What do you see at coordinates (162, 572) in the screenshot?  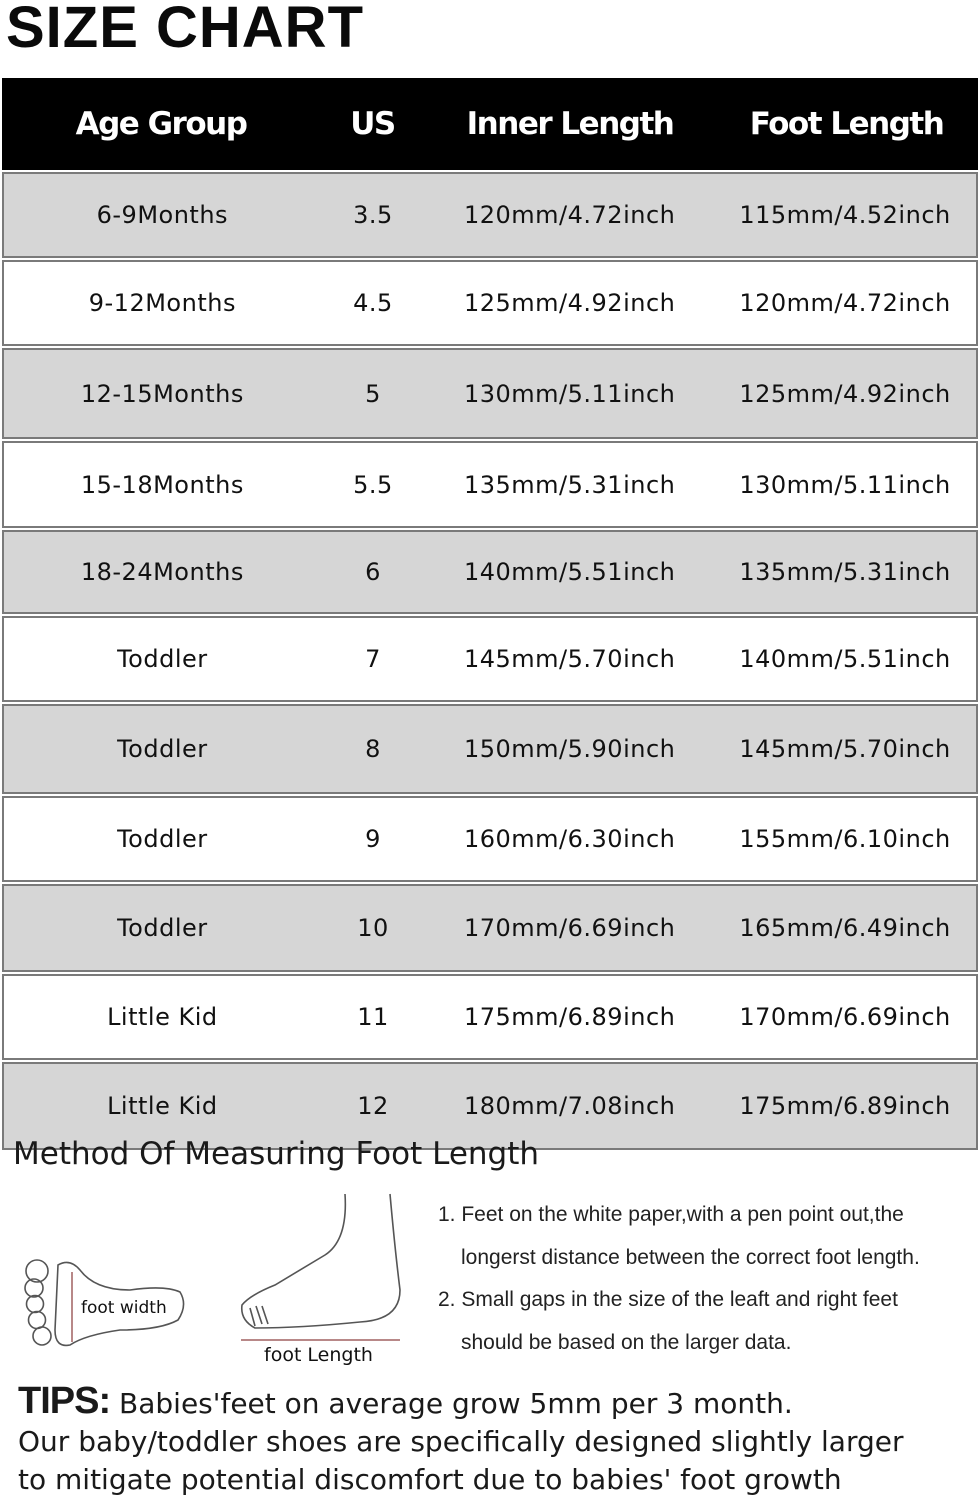 I see `age-group-cell: 18-24Months` at bounding box center [162, 572].